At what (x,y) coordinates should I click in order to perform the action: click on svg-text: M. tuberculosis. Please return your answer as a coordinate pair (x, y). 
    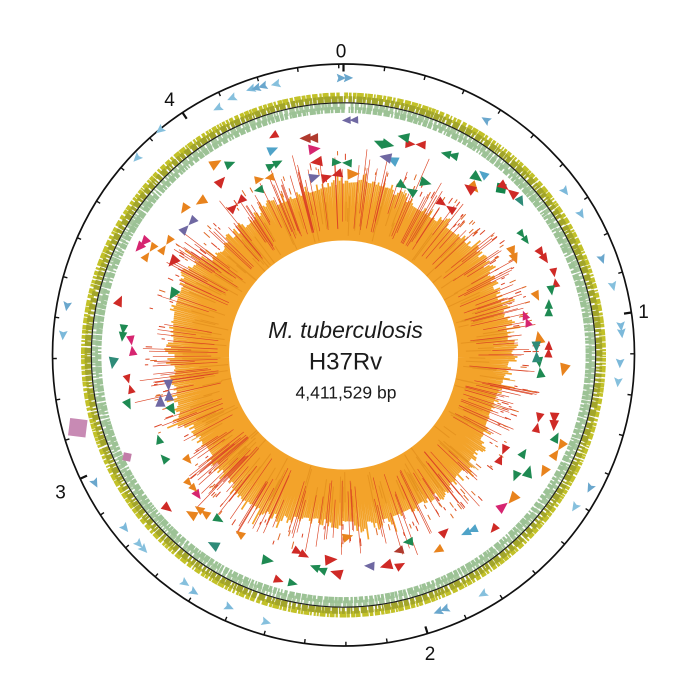
    Looking at the image, I should click on (345, 330).